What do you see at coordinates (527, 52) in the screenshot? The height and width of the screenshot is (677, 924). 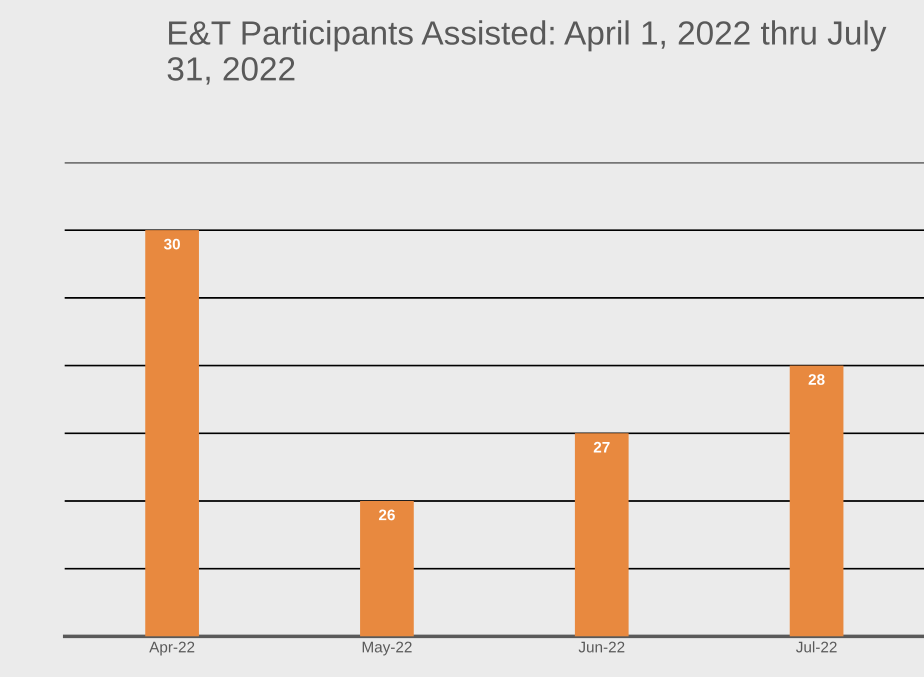 I see `chart-title: E&T Participants Assisted: April 1, 2022 thru July 31, 2022` at bounding box center [527, 52].